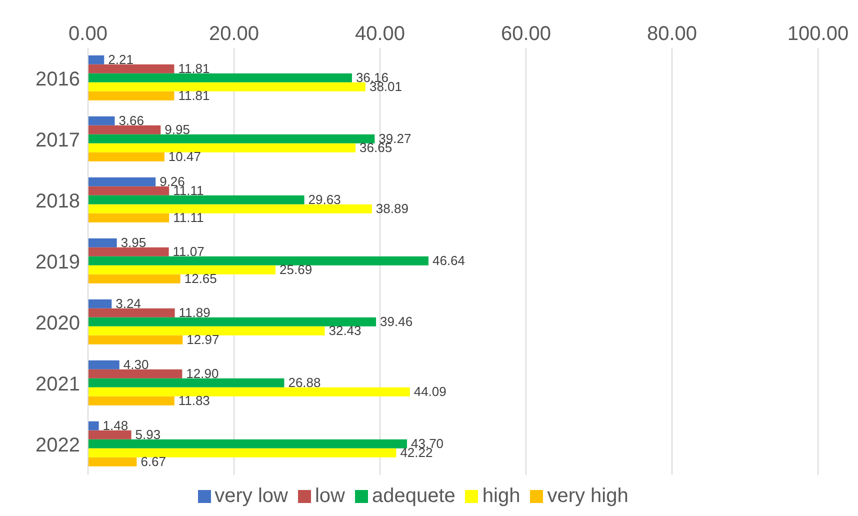  Describe the element at coordinates (587, 496) in the screenshot. I see `legend-label: very high` at that location.